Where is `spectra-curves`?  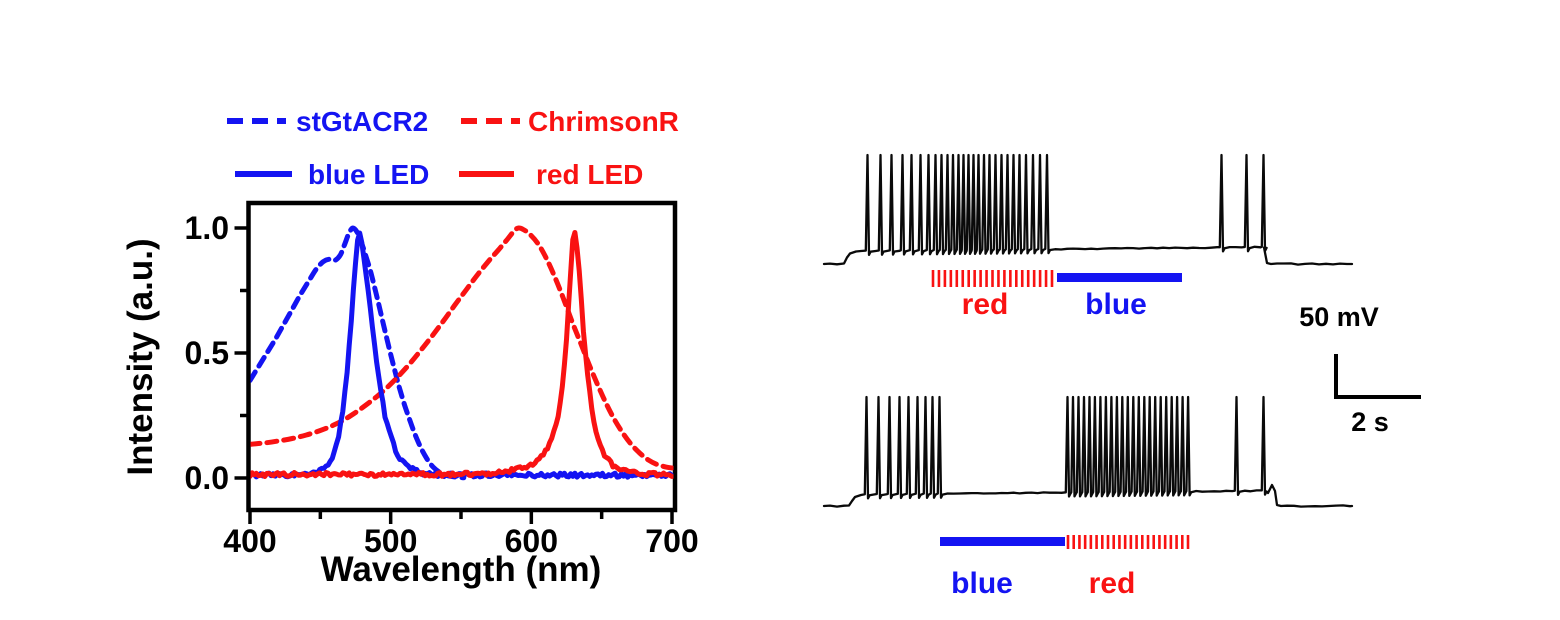
spectra-curves is located at coordinates (462, 353).